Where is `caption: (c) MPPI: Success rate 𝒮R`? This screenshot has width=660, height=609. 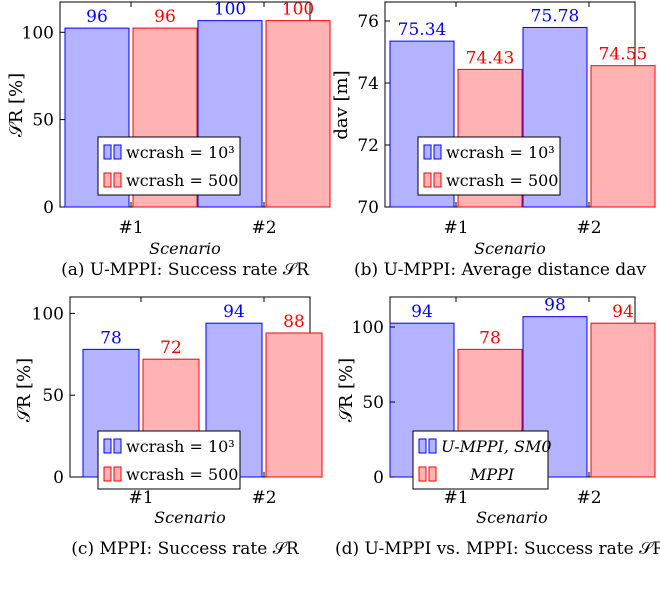
caption: (c) MPPI: Success rate 𝒮R is located at coordinates (185, 549).